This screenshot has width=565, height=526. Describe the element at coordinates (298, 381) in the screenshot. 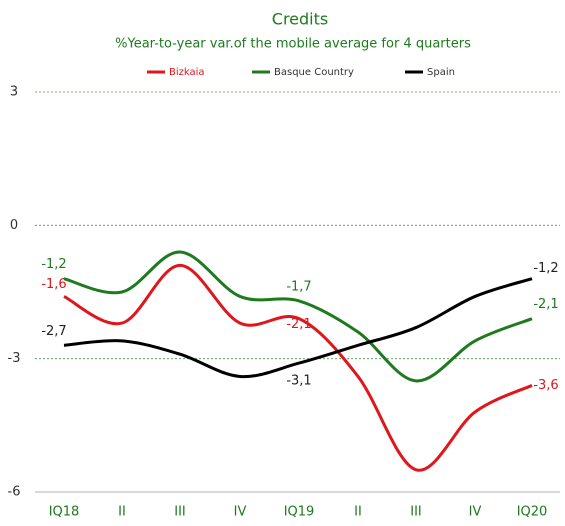

I see `data-label: -3,1` at that location.